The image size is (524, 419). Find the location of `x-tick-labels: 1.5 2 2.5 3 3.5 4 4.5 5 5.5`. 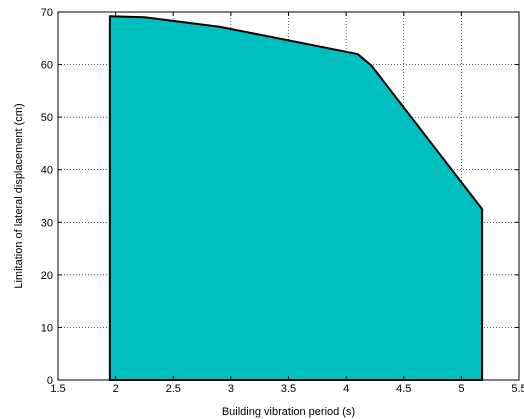

x-tick-labels: 1.5 2 2.5 3 3.5 4 4.5 5 5.5 is located at coordinates (287, 389).